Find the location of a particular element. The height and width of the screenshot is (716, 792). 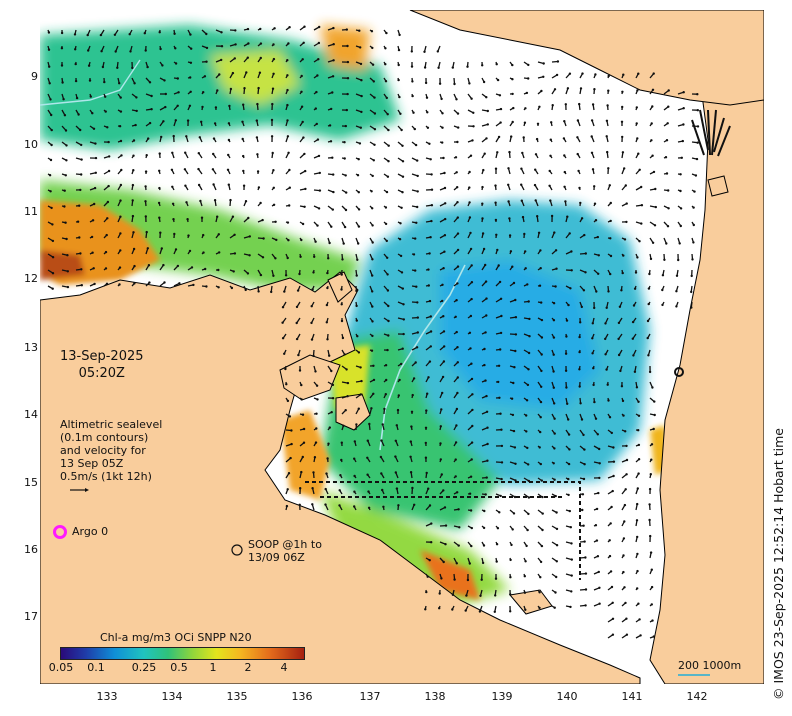

lat-label-16: 16 is located at coordinates (31, 549).